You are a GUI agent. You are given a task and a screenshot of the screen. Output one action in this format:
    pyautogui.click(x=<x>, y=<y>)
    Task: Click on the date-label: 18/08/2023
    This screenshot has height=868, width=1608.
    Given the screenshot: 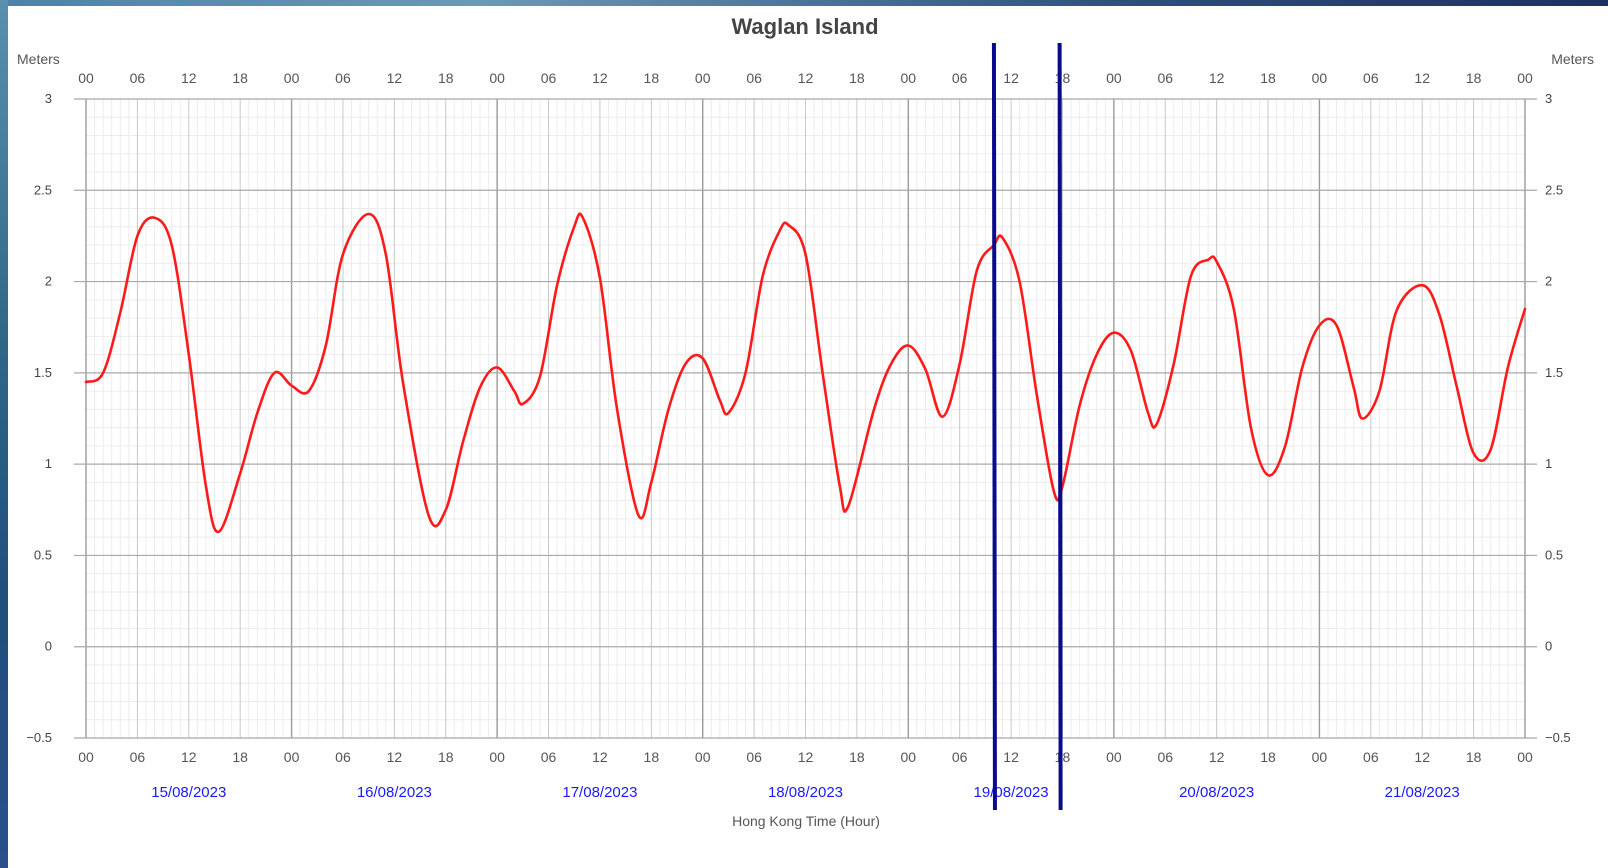 What is the action you would take?
    pyautogui.click(x=805, y=792)
    